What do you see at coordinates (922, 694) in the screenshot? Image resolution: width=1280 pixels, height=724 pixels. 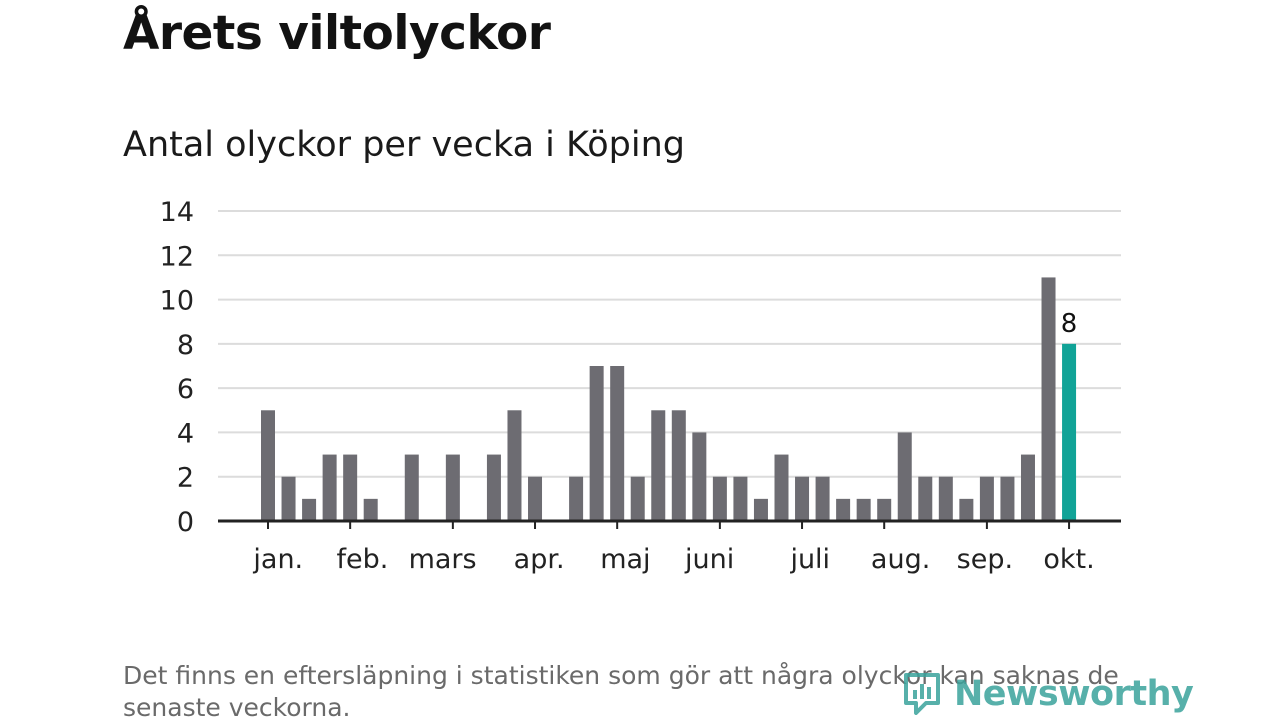 I see `newsworthy-logo-icon` at bounding box center [922, 694].